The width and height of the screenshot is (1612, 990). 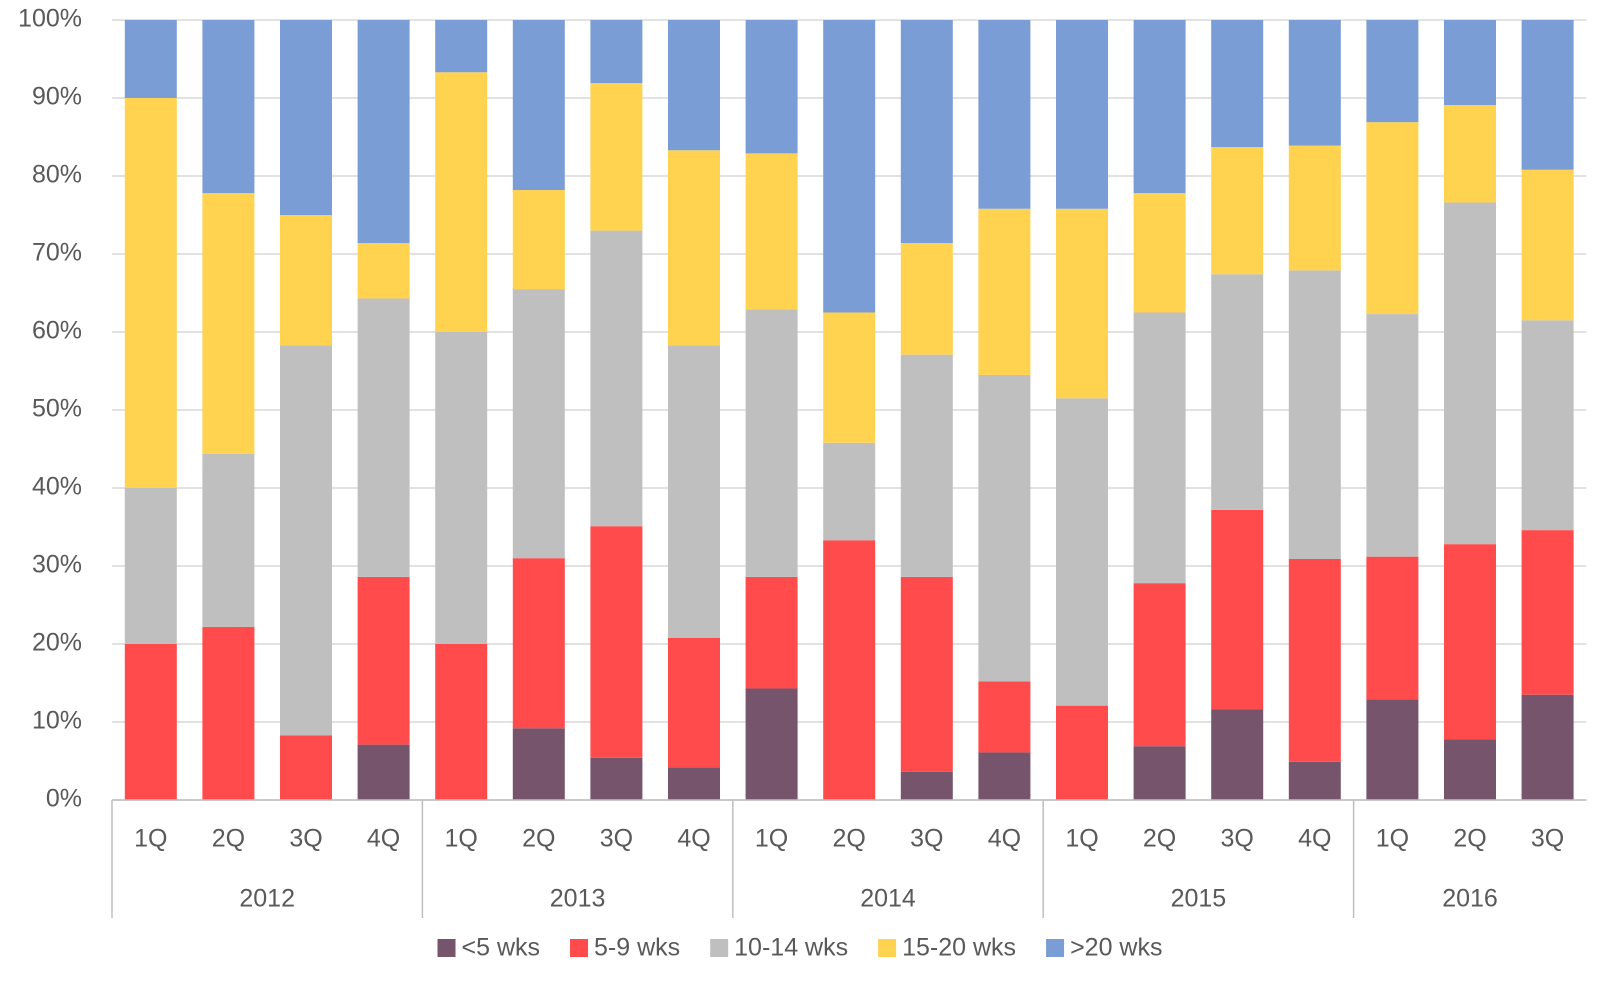 I want to click on group-label: 2012, so click(x=267, y=899).